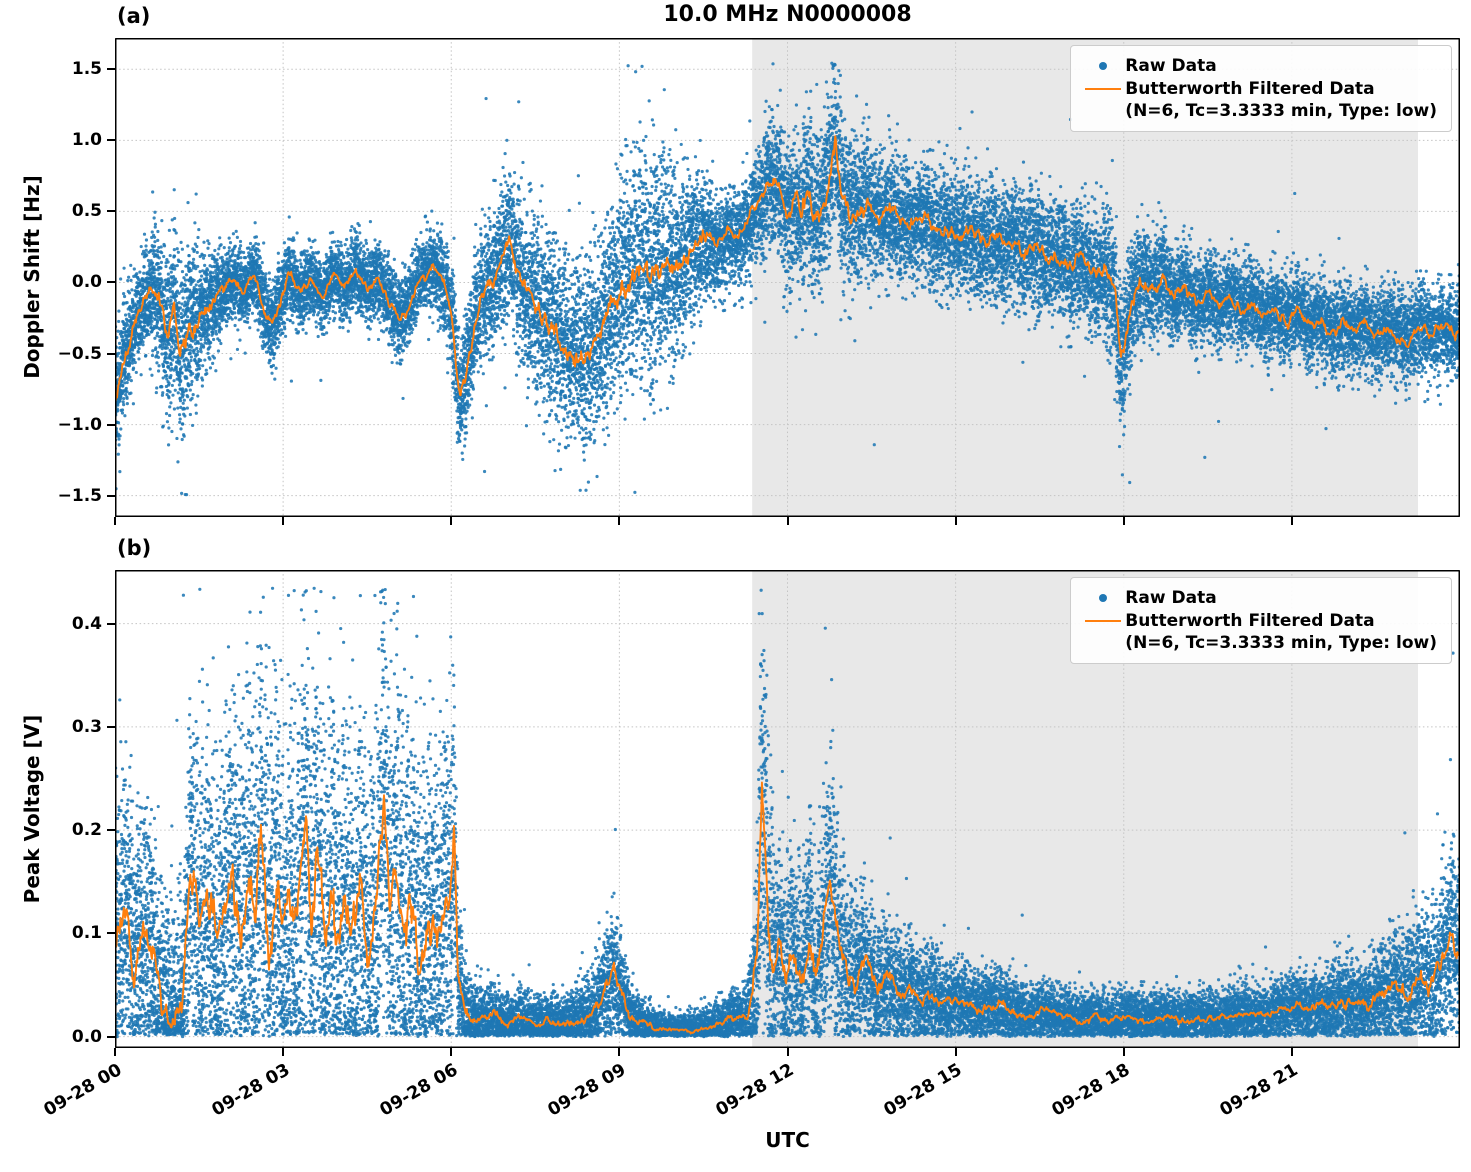 Image resolution: width=1471 pixels, height=1172 pixels. I want to click on x-tick-label: 09-28 06, so click(419, 1090).